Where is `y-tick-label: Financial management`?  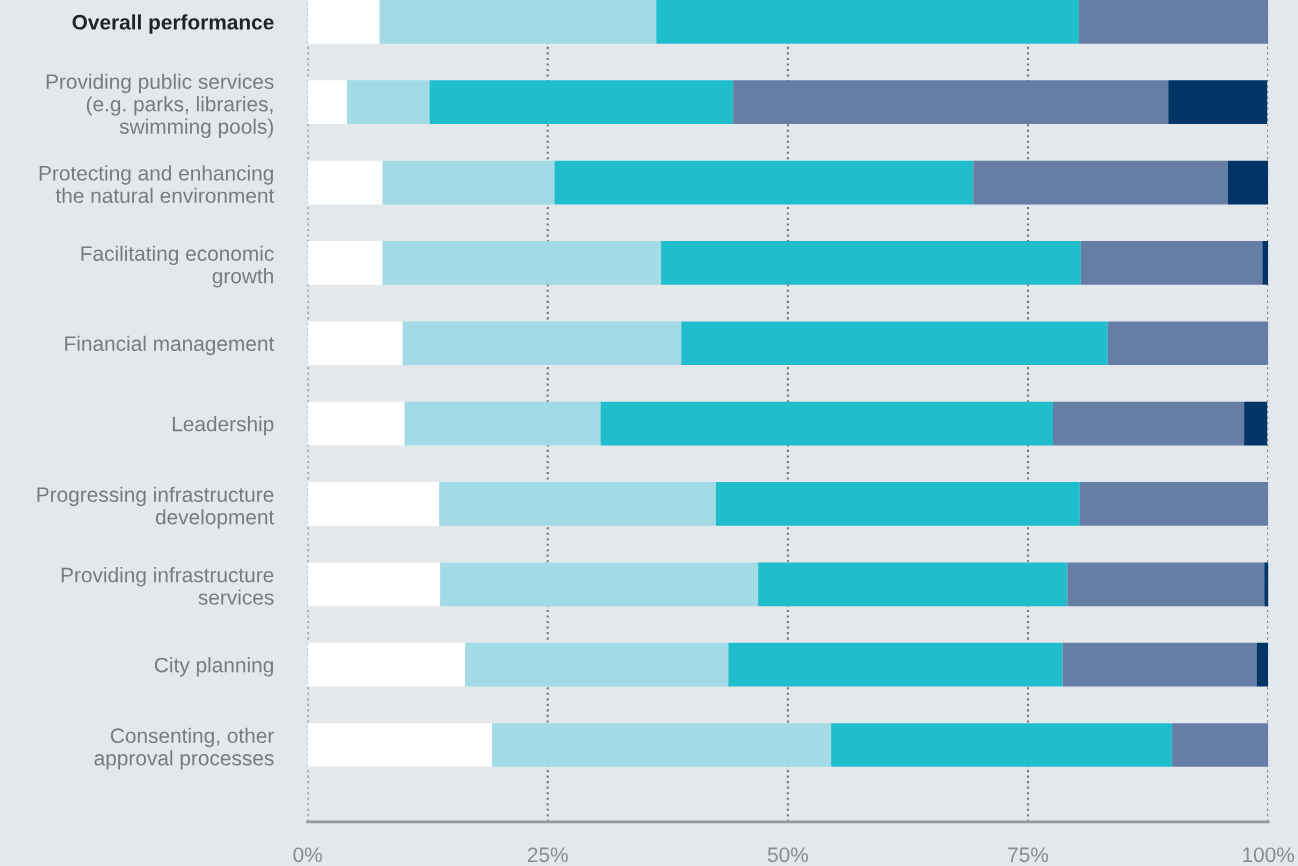 y-tick-label: Financial management is located at coordinates (170, 345).